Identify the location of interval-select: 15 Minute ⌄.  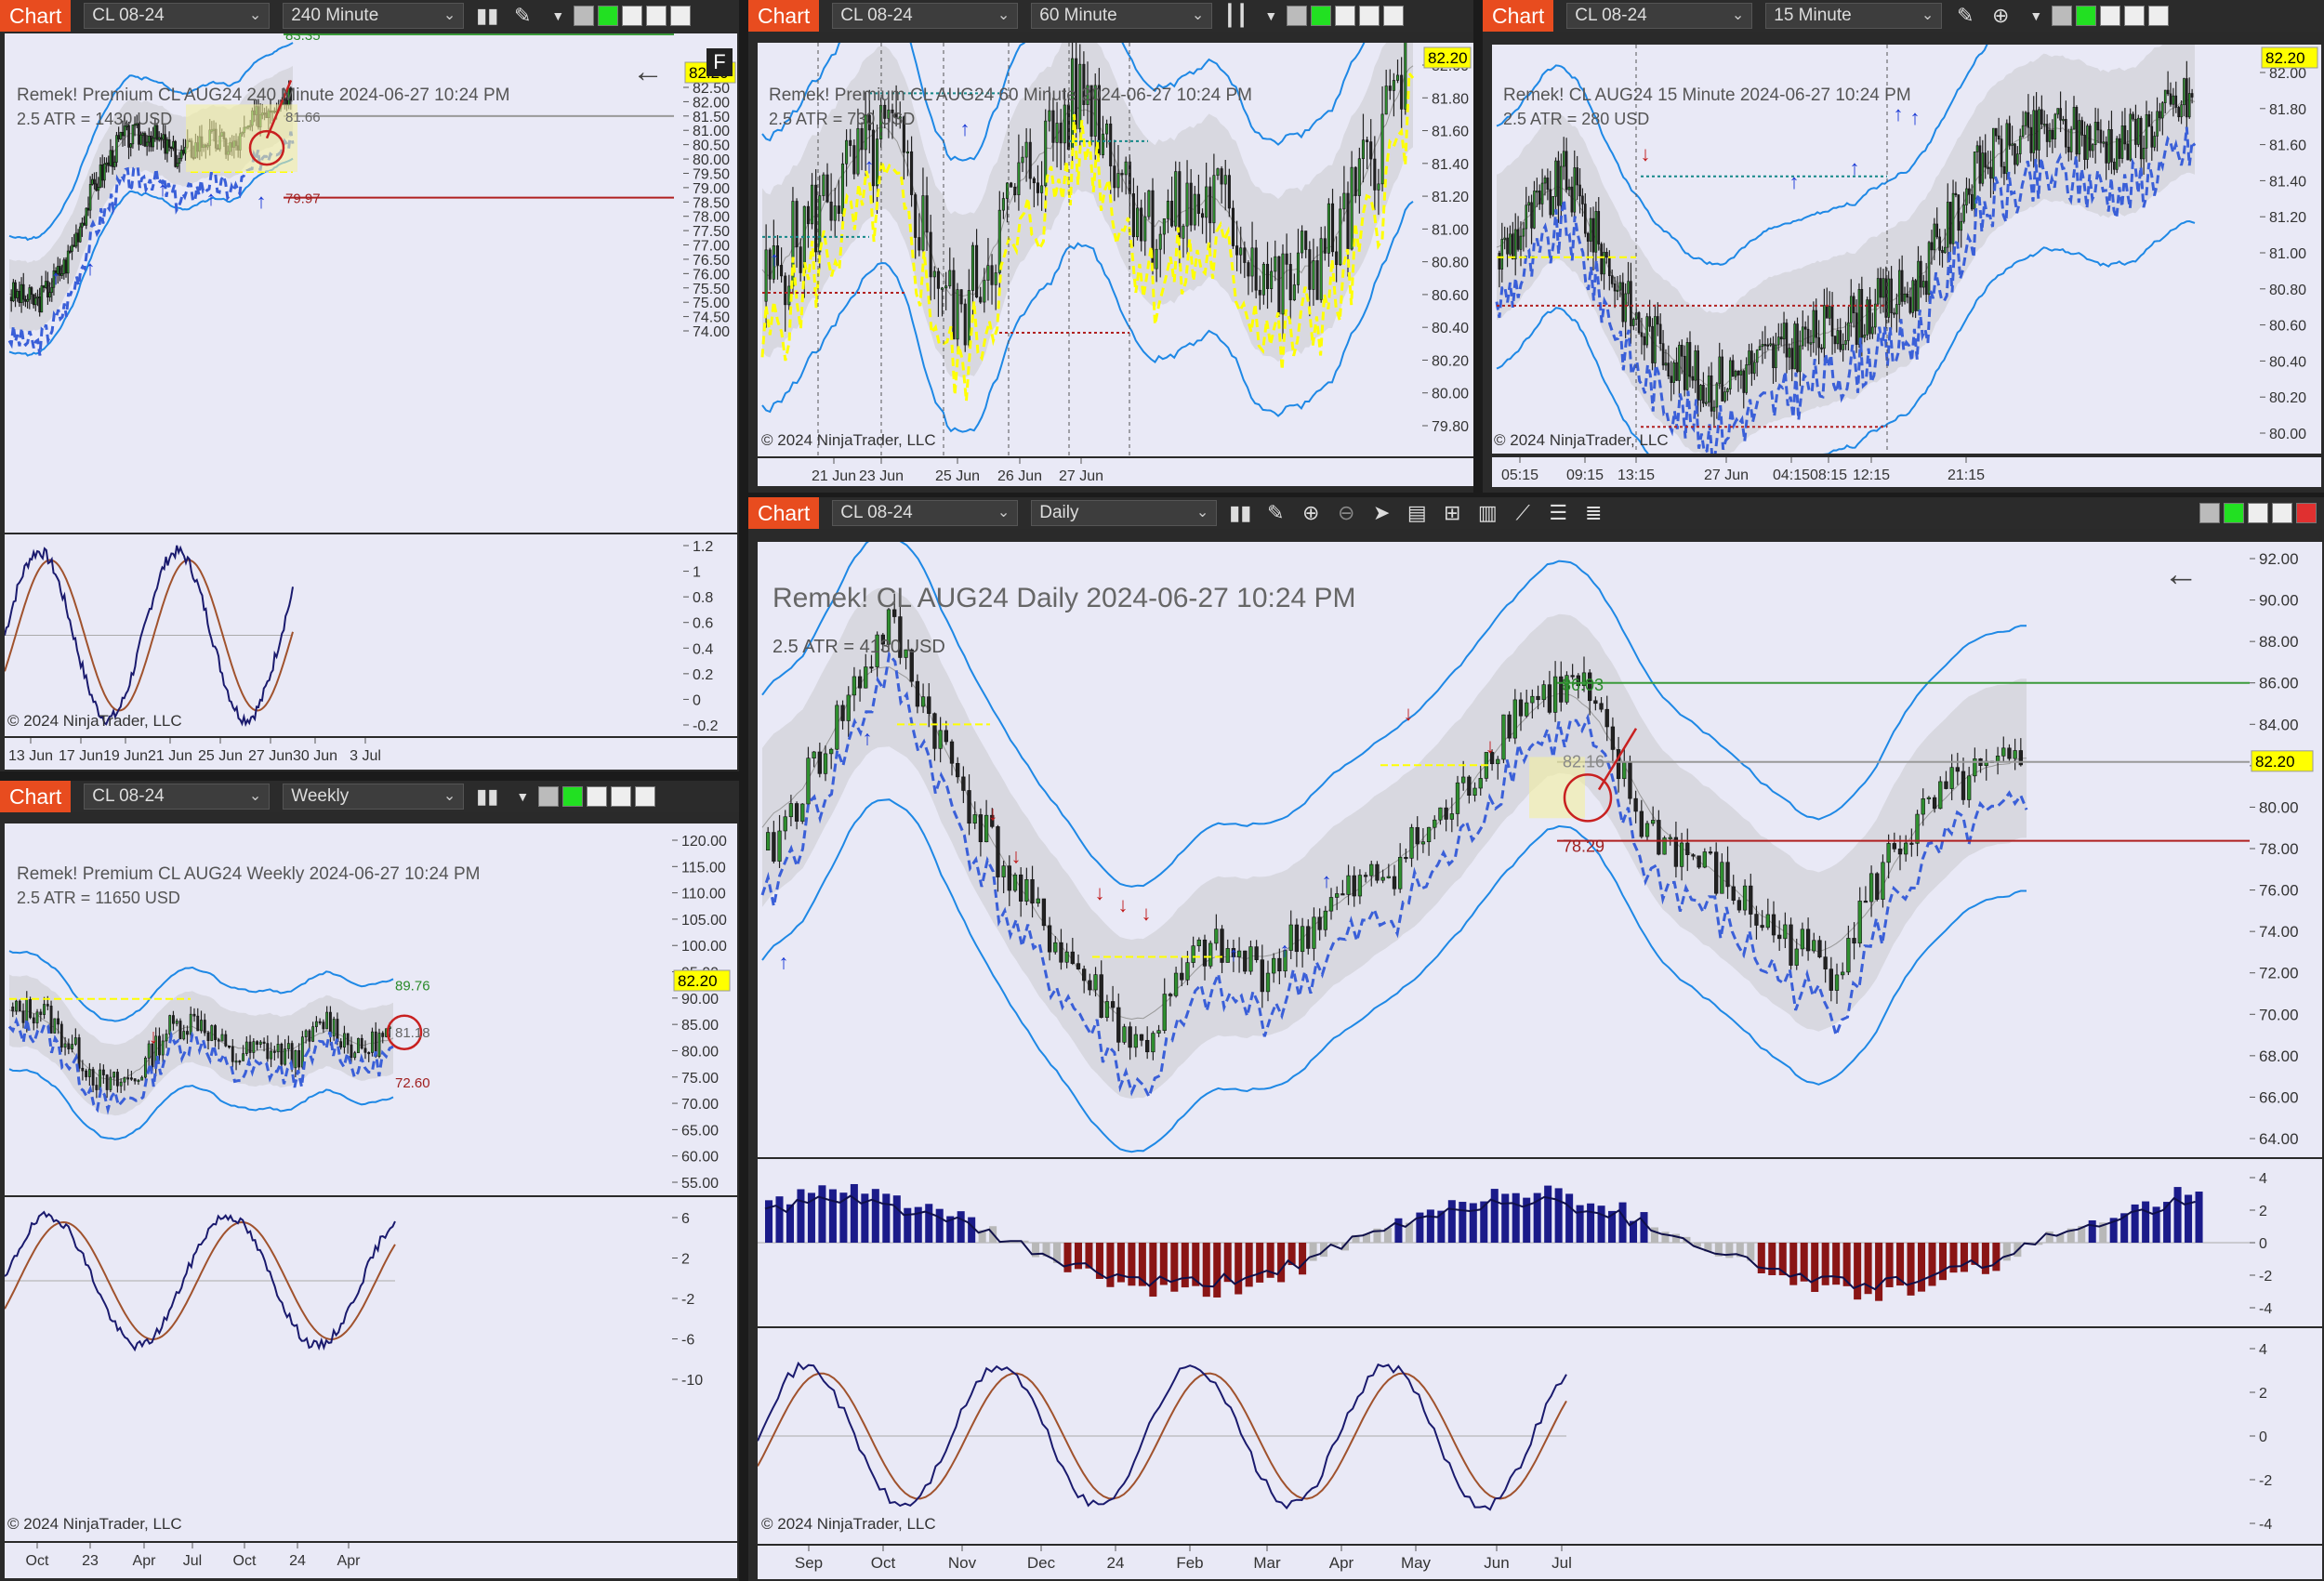
(1854, 16).